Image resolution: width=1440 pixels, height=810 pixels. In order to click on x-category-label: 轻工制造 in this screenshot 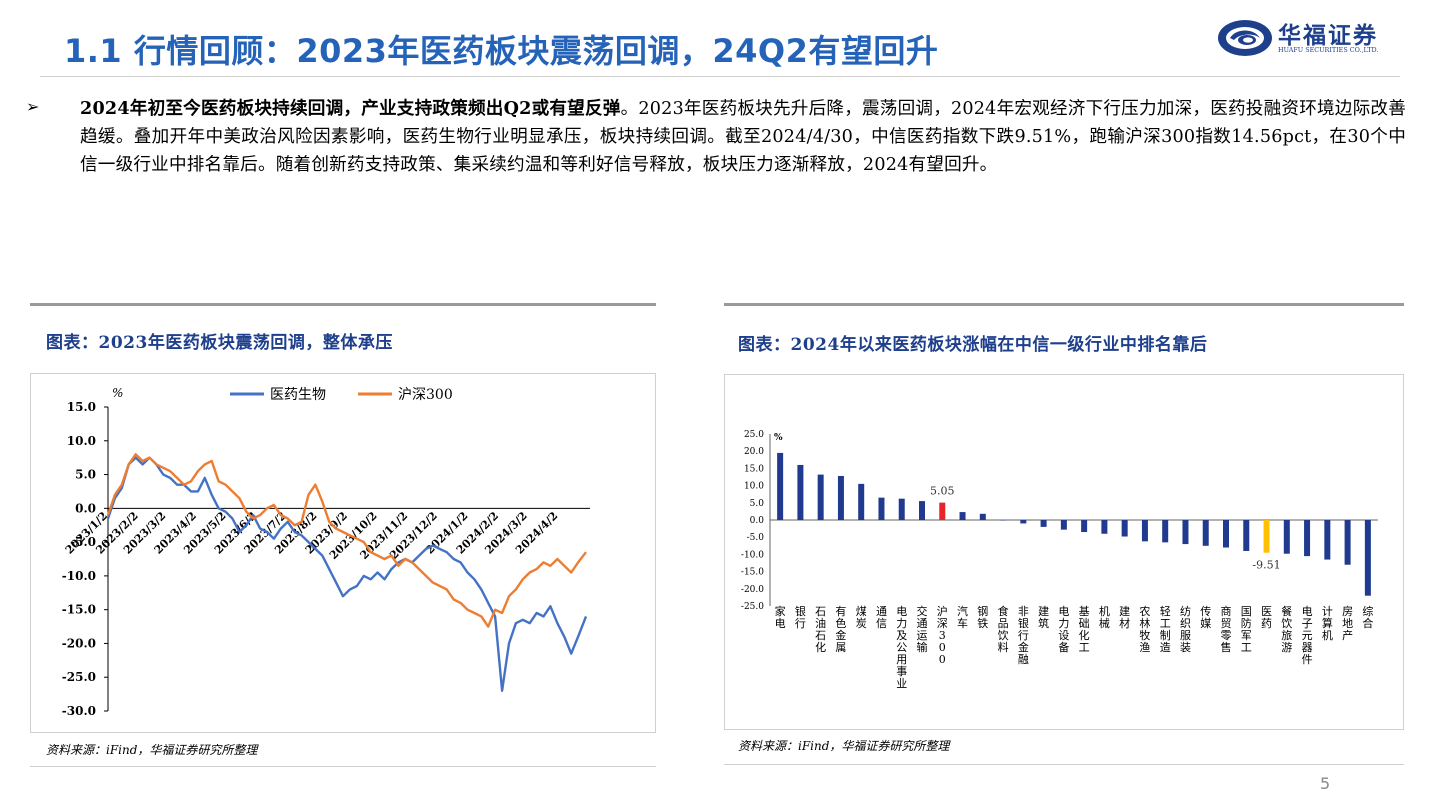, I will do `click(1165, 629)`.